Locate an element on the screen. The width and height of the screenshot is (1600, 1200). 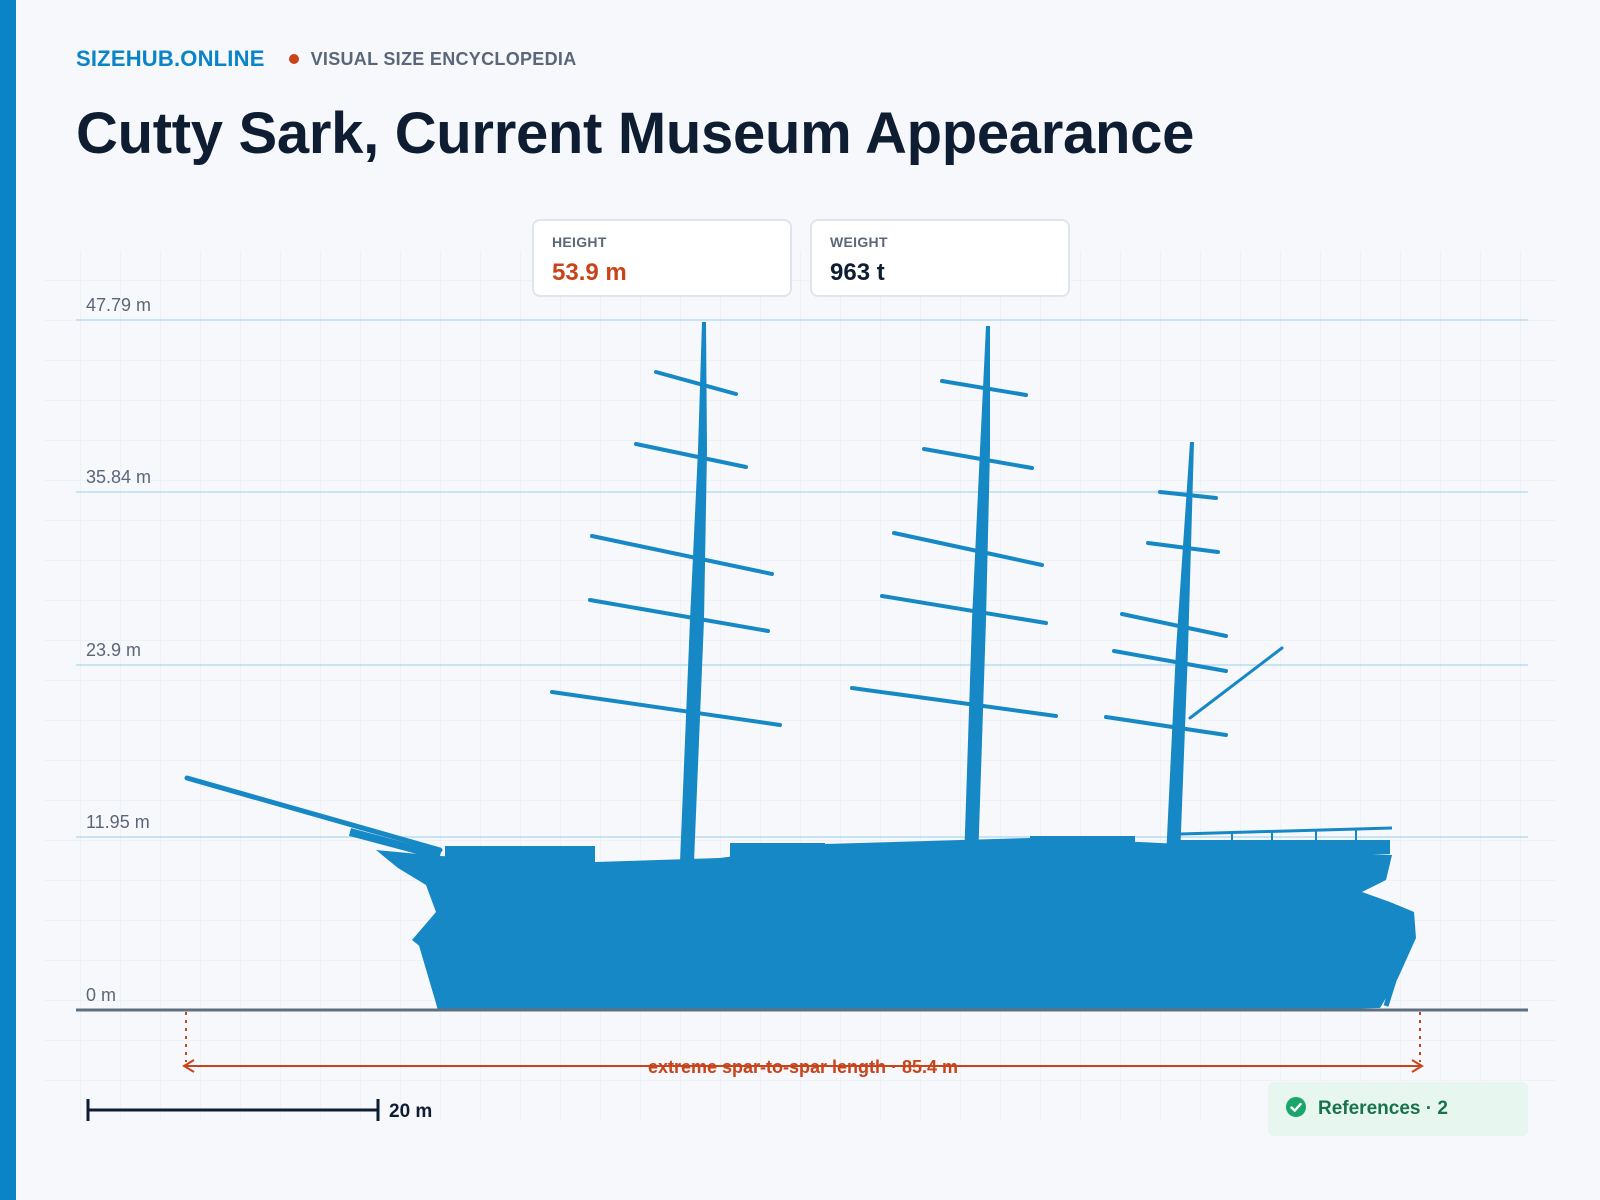
references-button: References · 2 is located at coordinates (1398, 1109).